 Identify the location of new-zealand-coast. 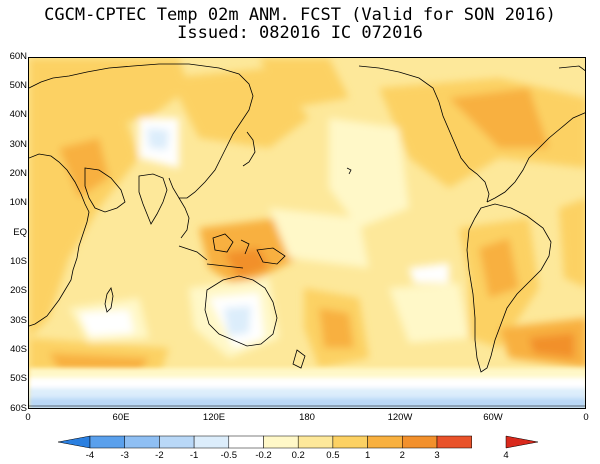
(299, 359).